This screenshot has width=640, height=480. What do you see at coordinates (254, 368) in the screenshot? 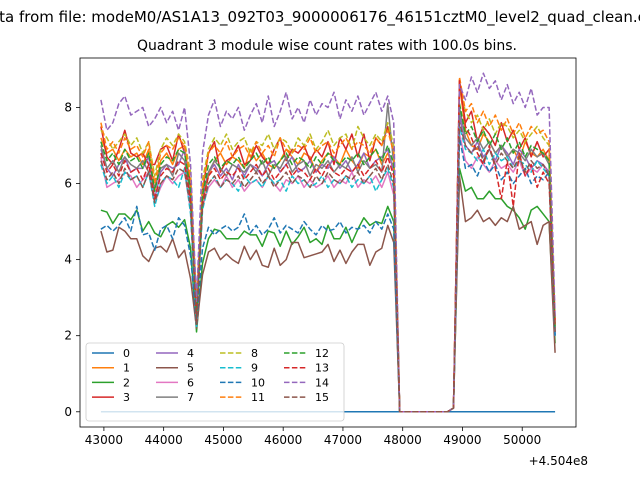
I see `legend-label-9: 9` at bounding box center [254, 368].